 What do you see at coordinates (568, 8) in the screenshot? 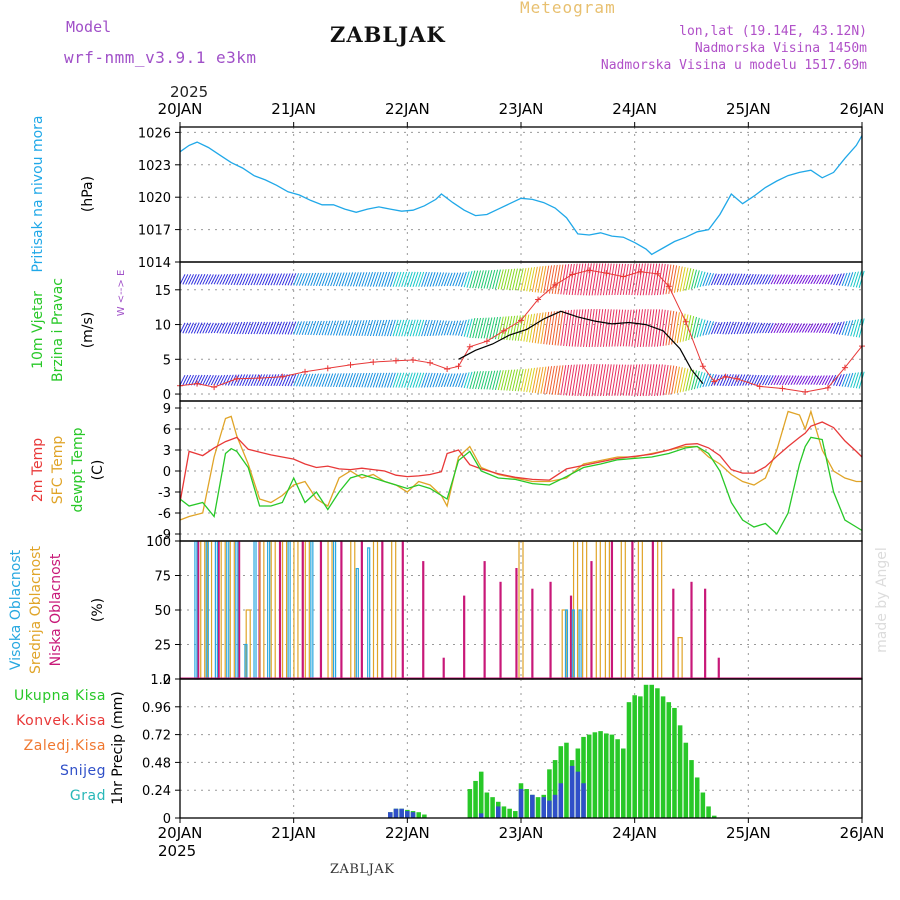
I see `product-title: Meteogram` at bounding box center [568, 8].